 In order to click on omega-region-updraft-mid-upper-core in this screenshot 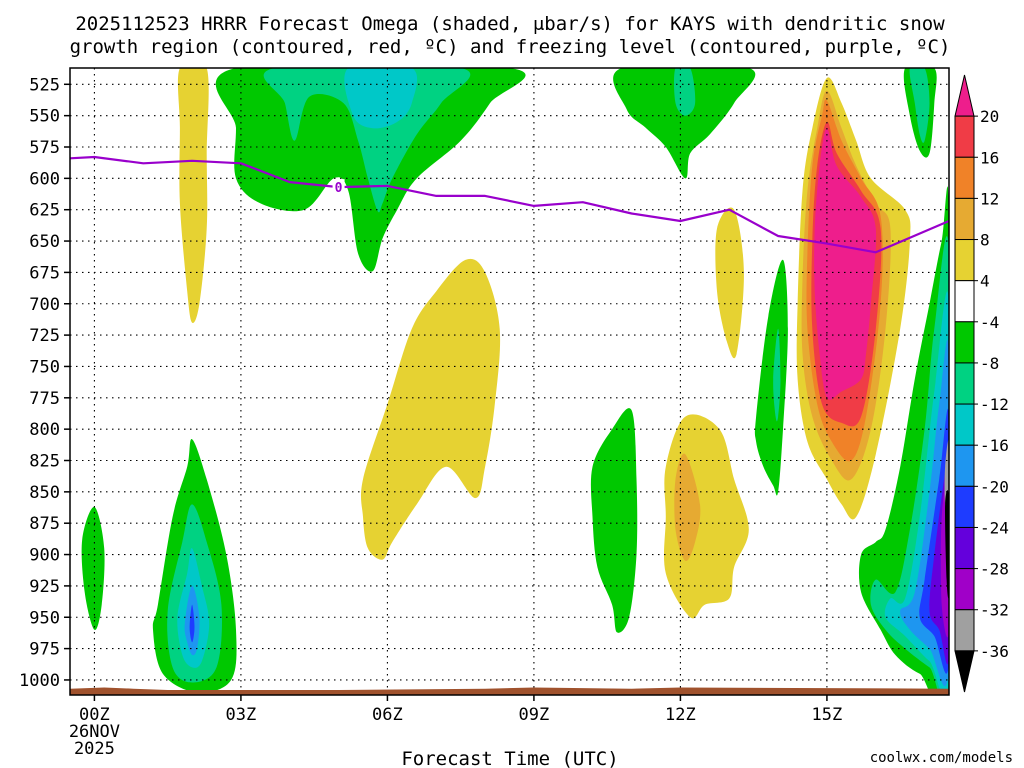, I will do `click(685, 92)`.